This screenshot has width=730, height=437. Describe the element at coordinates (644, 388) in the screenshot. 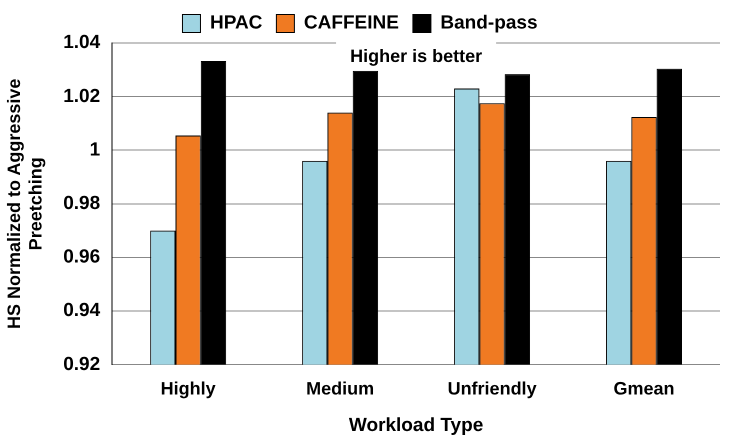

I see `x-tick-label: Gmean` at that location.